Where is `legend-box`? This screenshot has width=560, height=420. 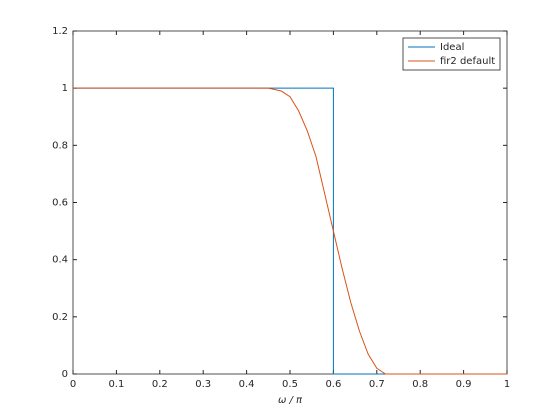 legend-box is located at coordinates (451, 54).